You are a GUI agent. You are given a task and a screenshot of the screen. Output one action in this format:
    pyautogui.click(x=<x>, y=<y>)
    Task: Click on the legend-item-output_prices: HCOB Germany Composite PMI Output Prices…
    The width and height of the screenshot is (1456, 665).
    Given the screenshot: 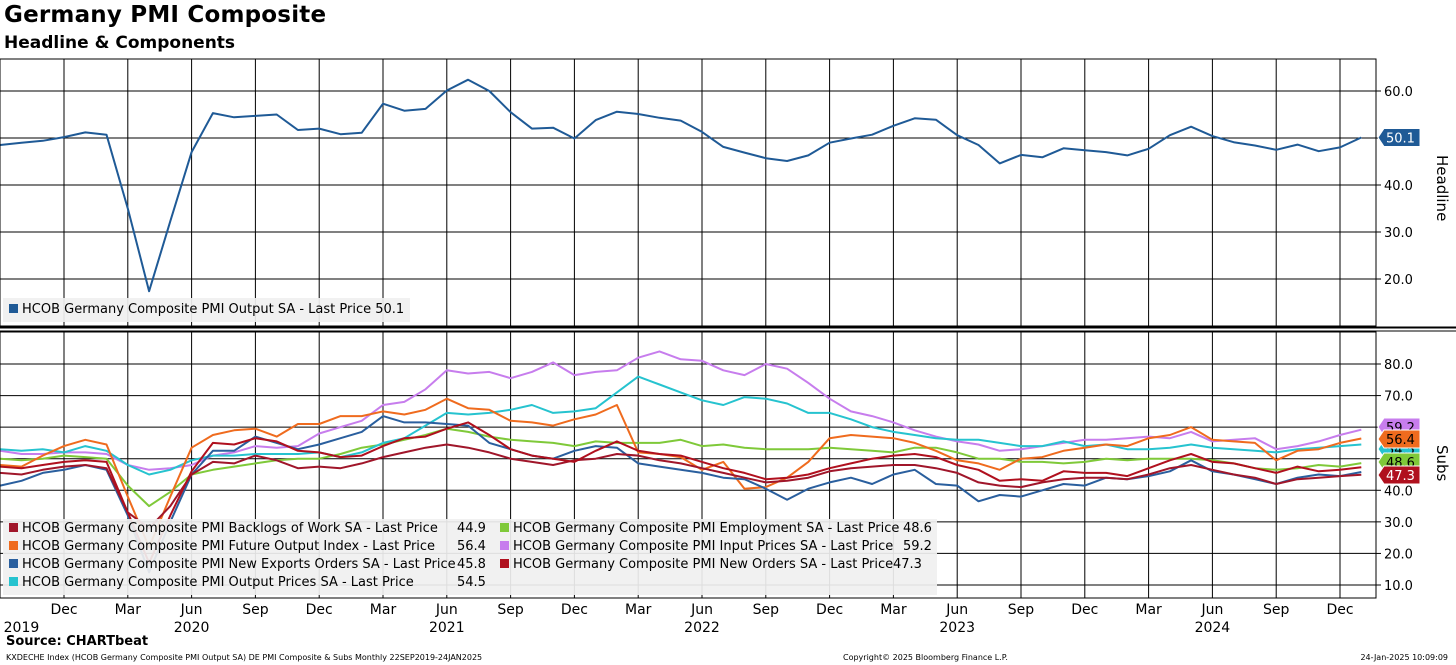 What is the action you would take?
    pyautogui.click(x=247, y=583)
    